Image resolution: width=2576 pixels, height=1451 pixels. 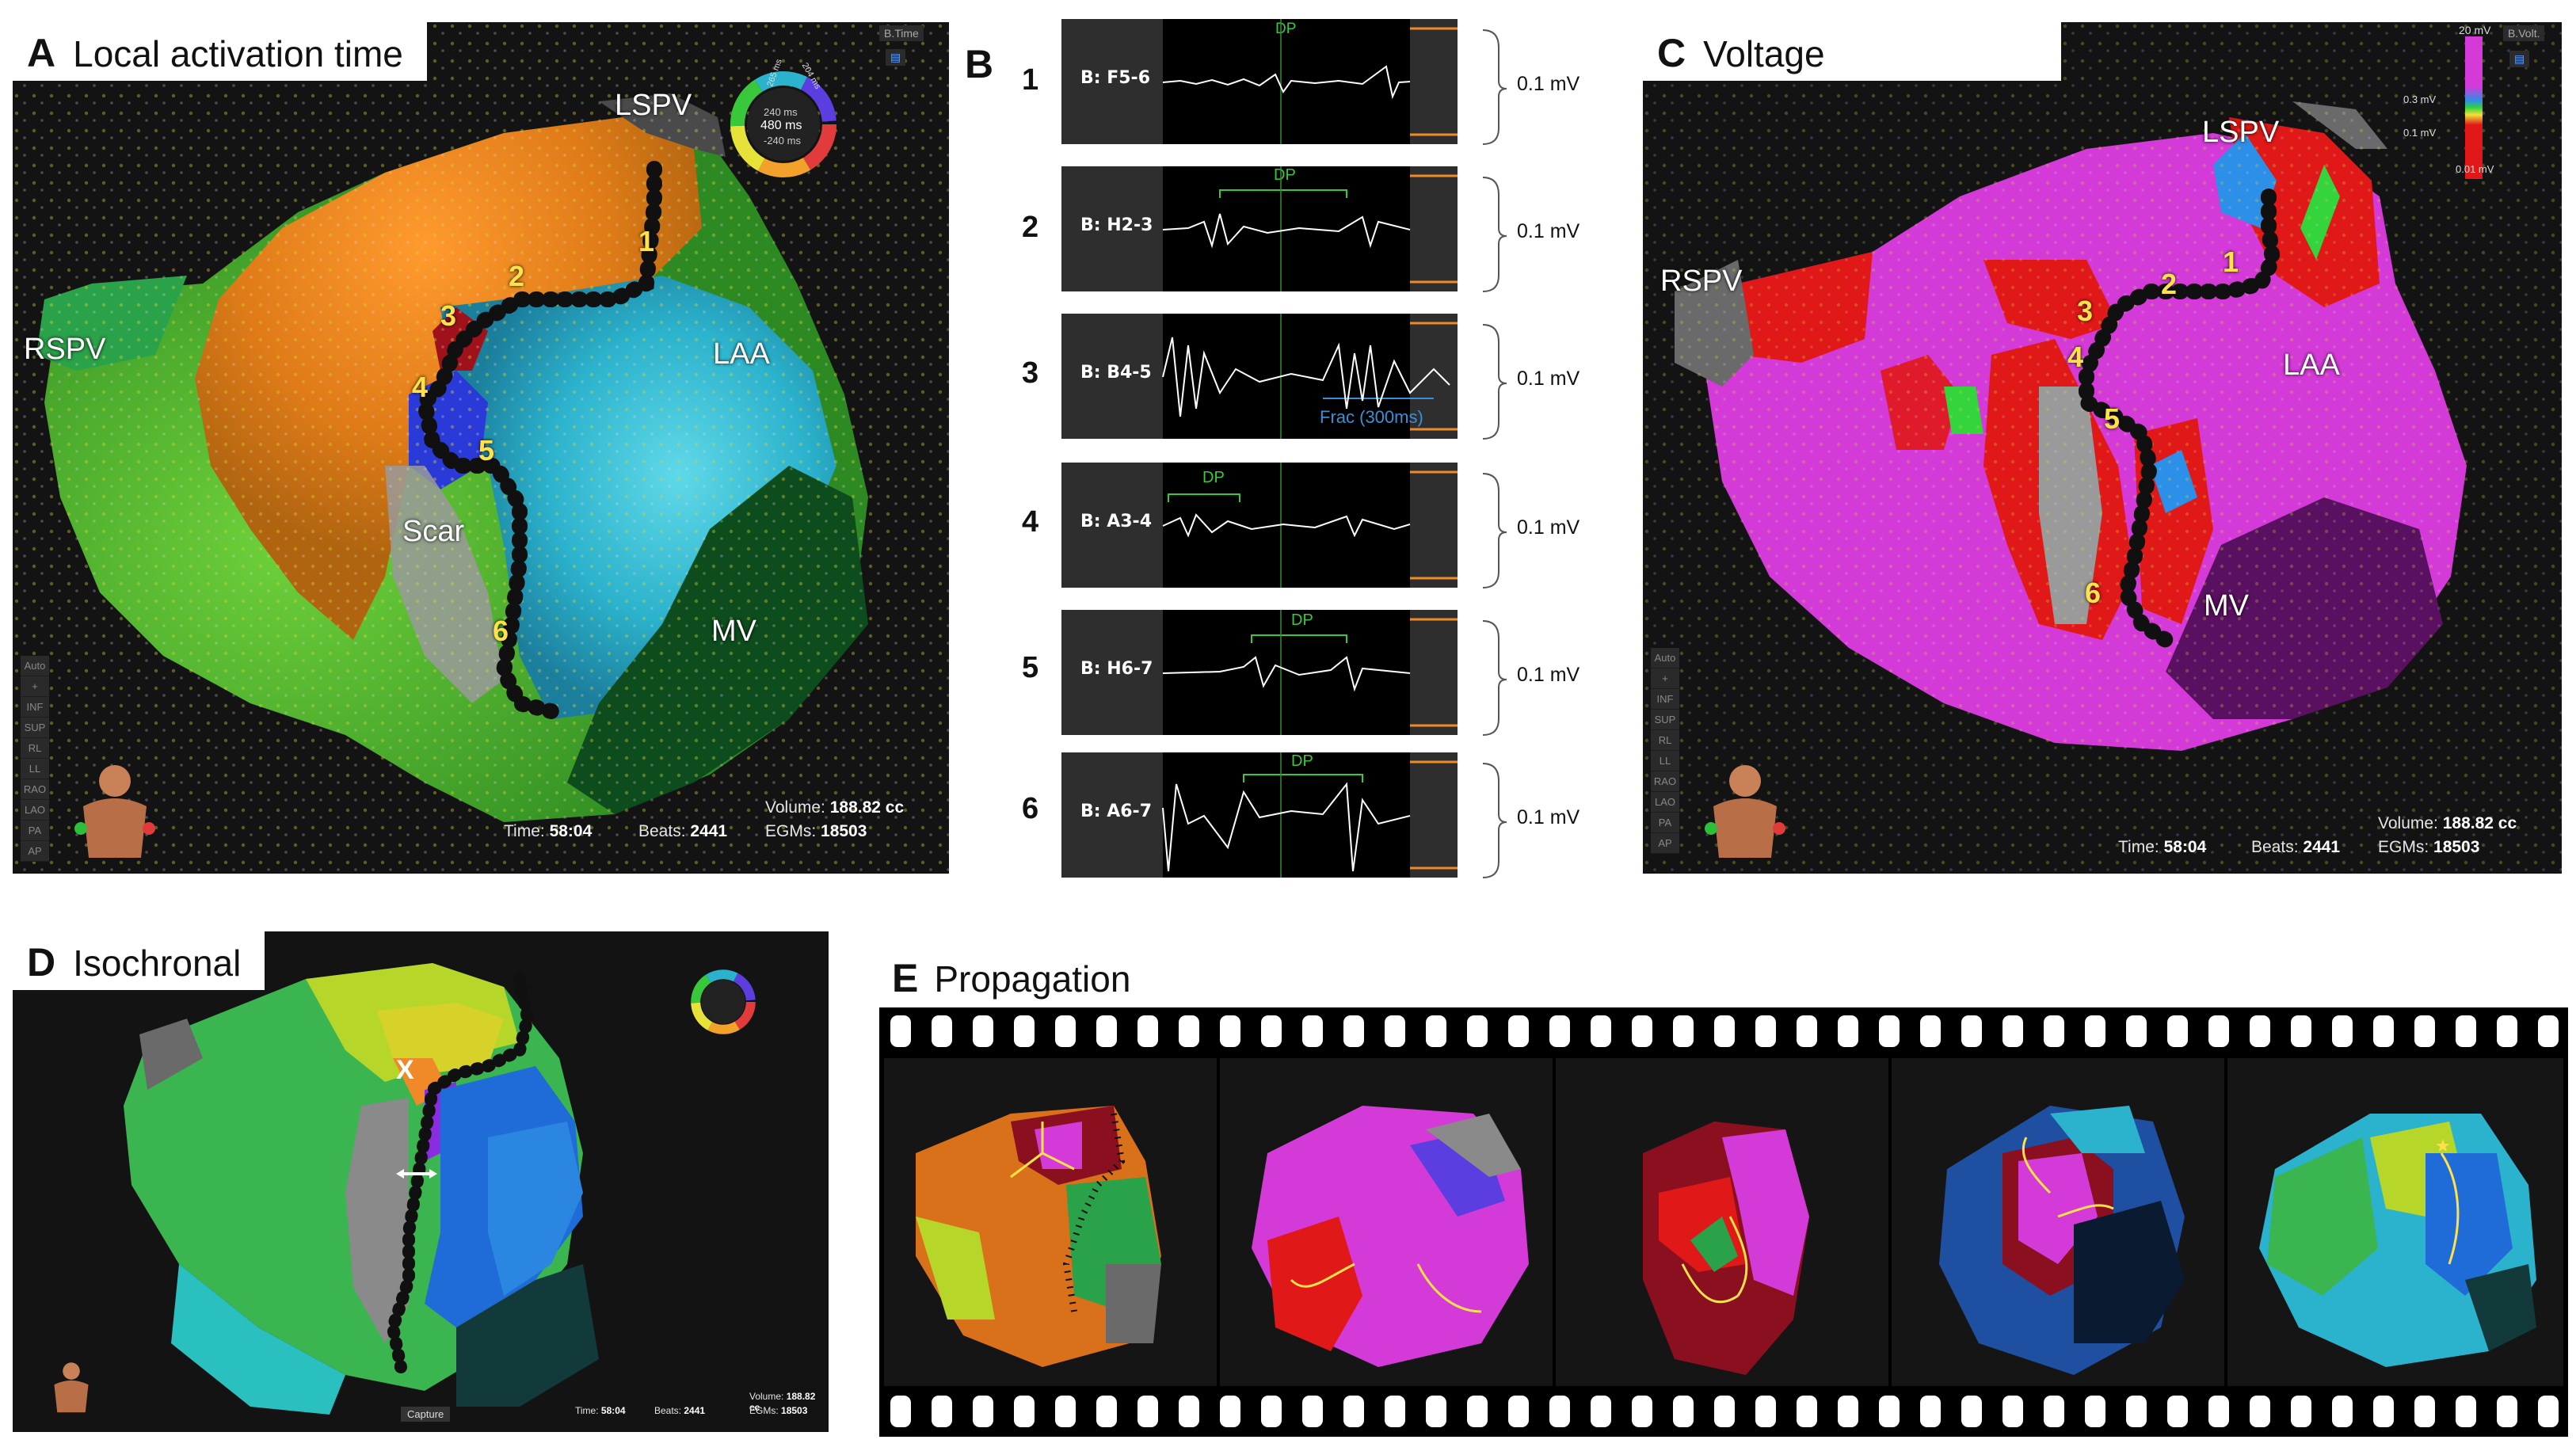 I want to click on isochronal-color-ring, so click(x=723, y=1001).